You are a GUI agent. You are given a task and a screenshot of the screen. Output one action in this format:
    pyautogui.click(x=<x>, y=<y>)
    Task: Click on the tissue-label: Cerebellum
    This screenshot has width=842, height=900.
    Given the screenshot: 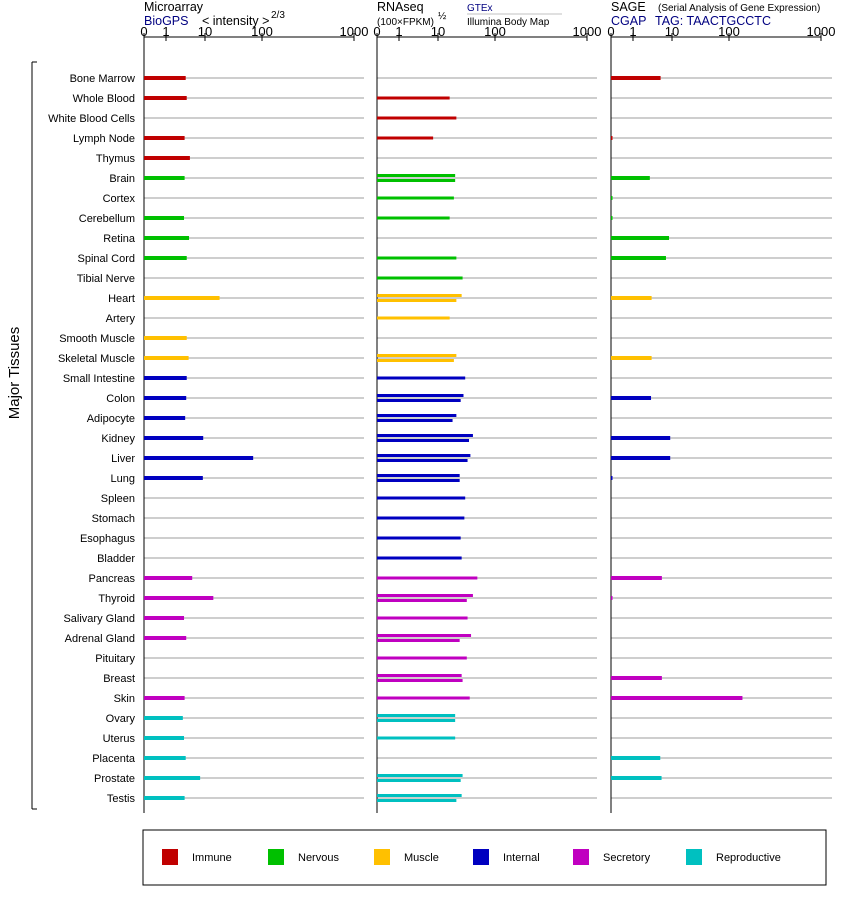 What is the action you would take?
    pyautogui.click(x=107, y=219)
    